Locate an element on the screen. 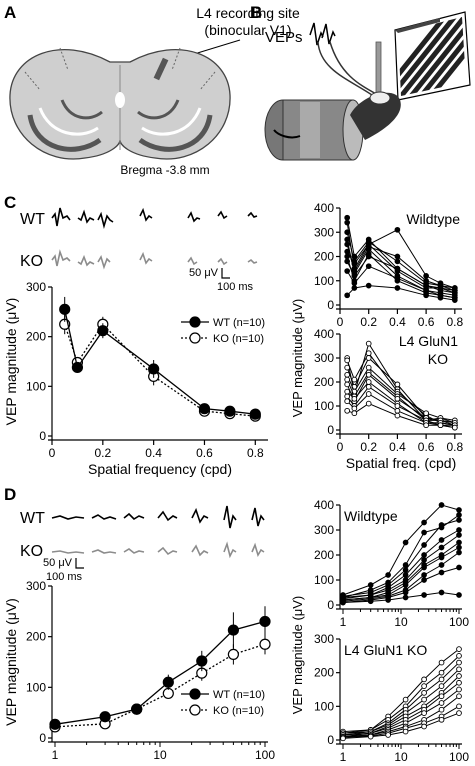  legend-marker is located at coordinates (195, 710).